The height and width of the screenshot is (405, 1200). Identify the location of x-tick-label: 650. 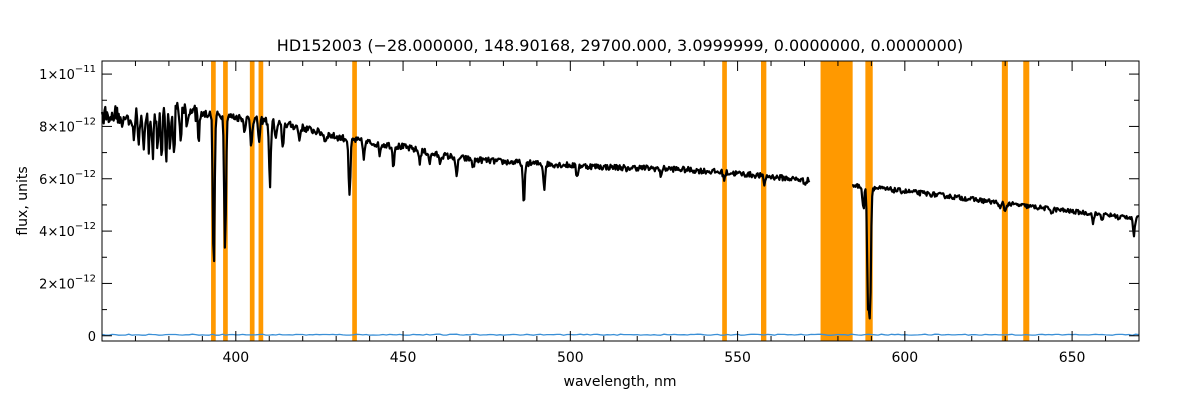
(1072, 358).